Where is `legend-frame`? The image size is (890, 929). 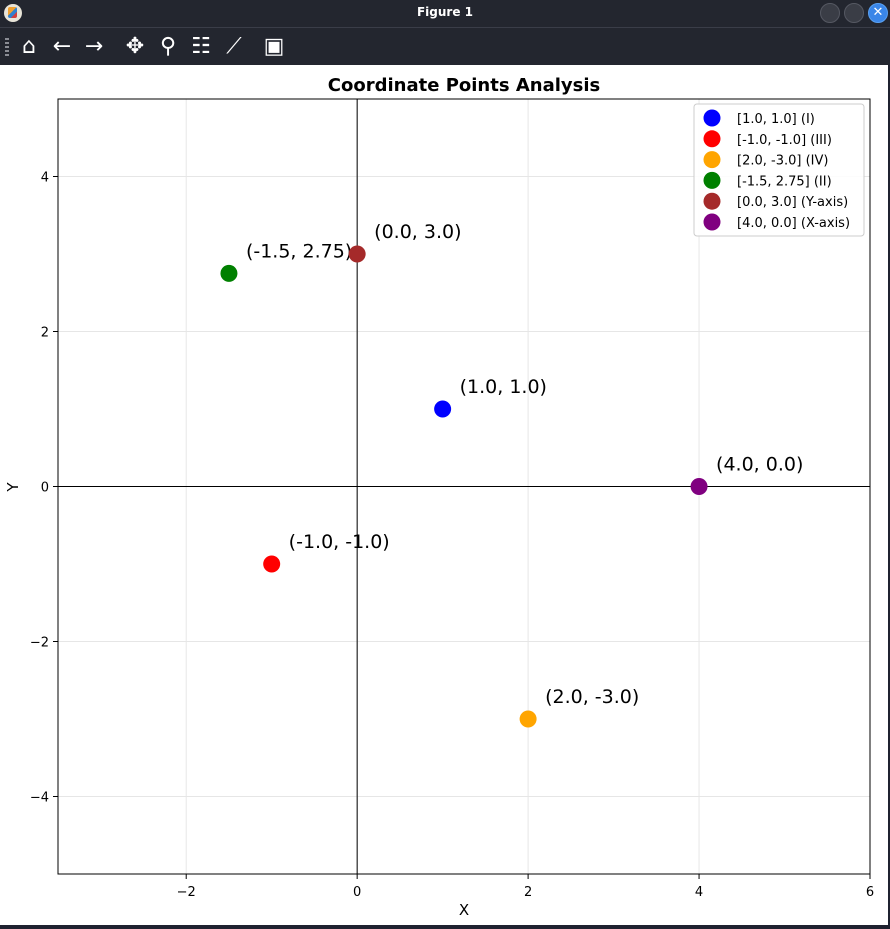
legend-frame is located at coordinates (779, 170).